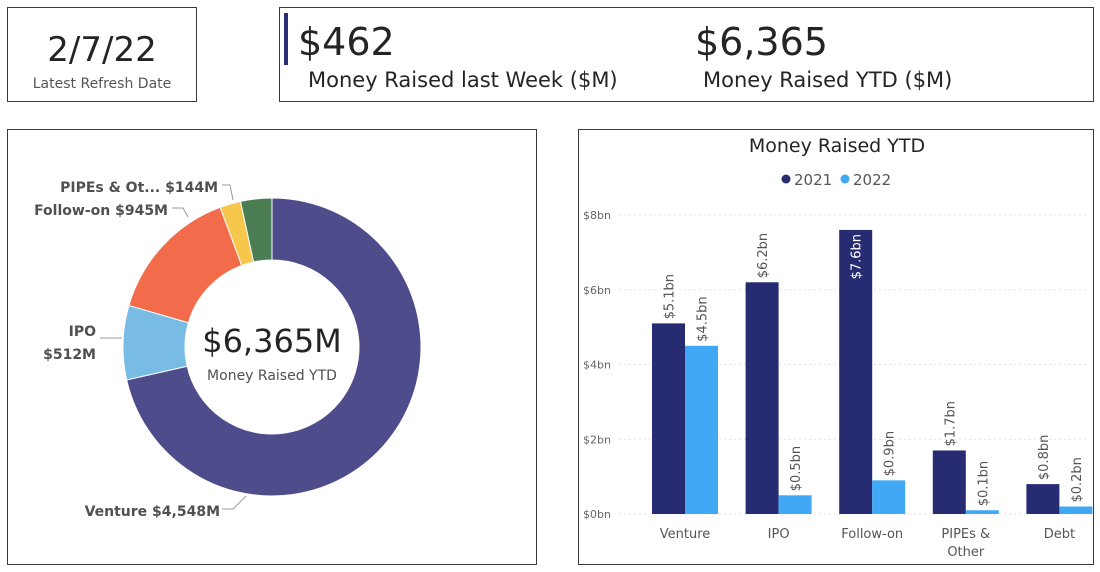 This screenshot has height=572, width=1100. I want to click on kpi-accent-bar, so click(286, 39).